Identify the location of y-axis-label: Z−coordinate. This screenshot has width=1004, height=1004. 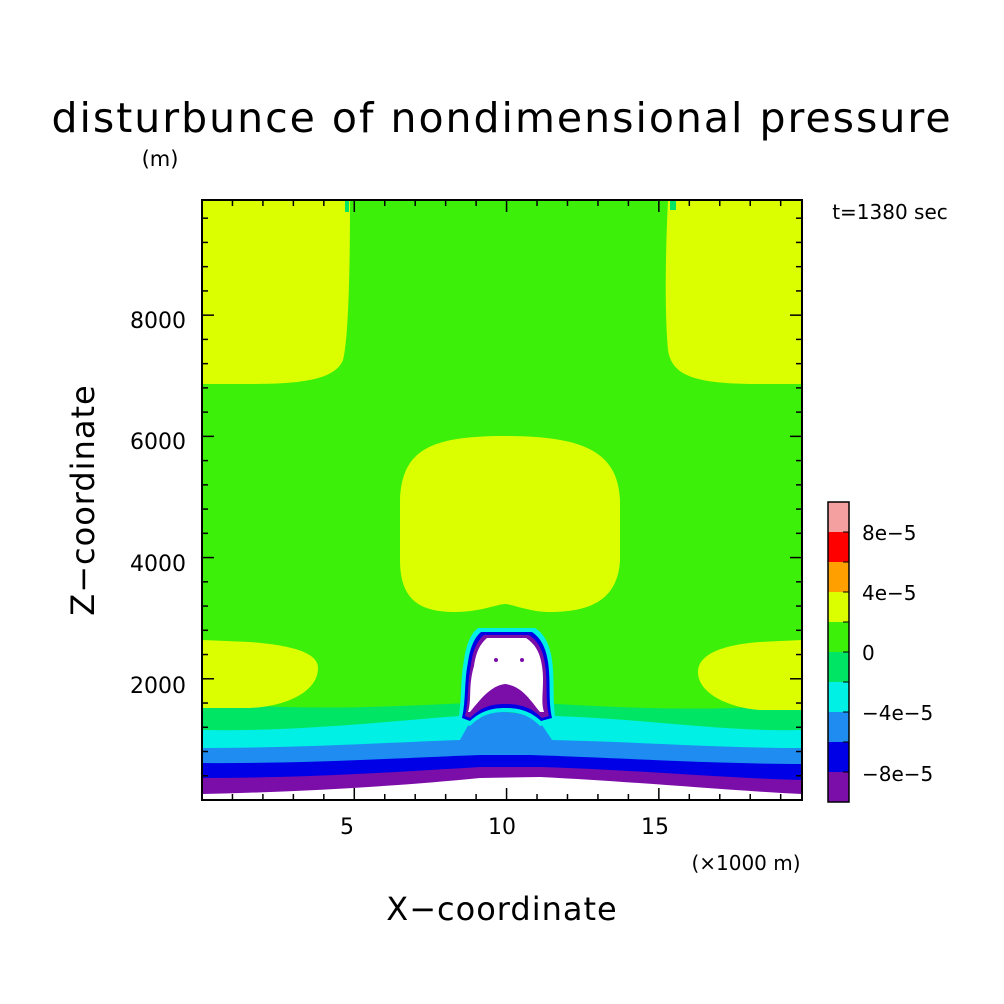
(83, 499).